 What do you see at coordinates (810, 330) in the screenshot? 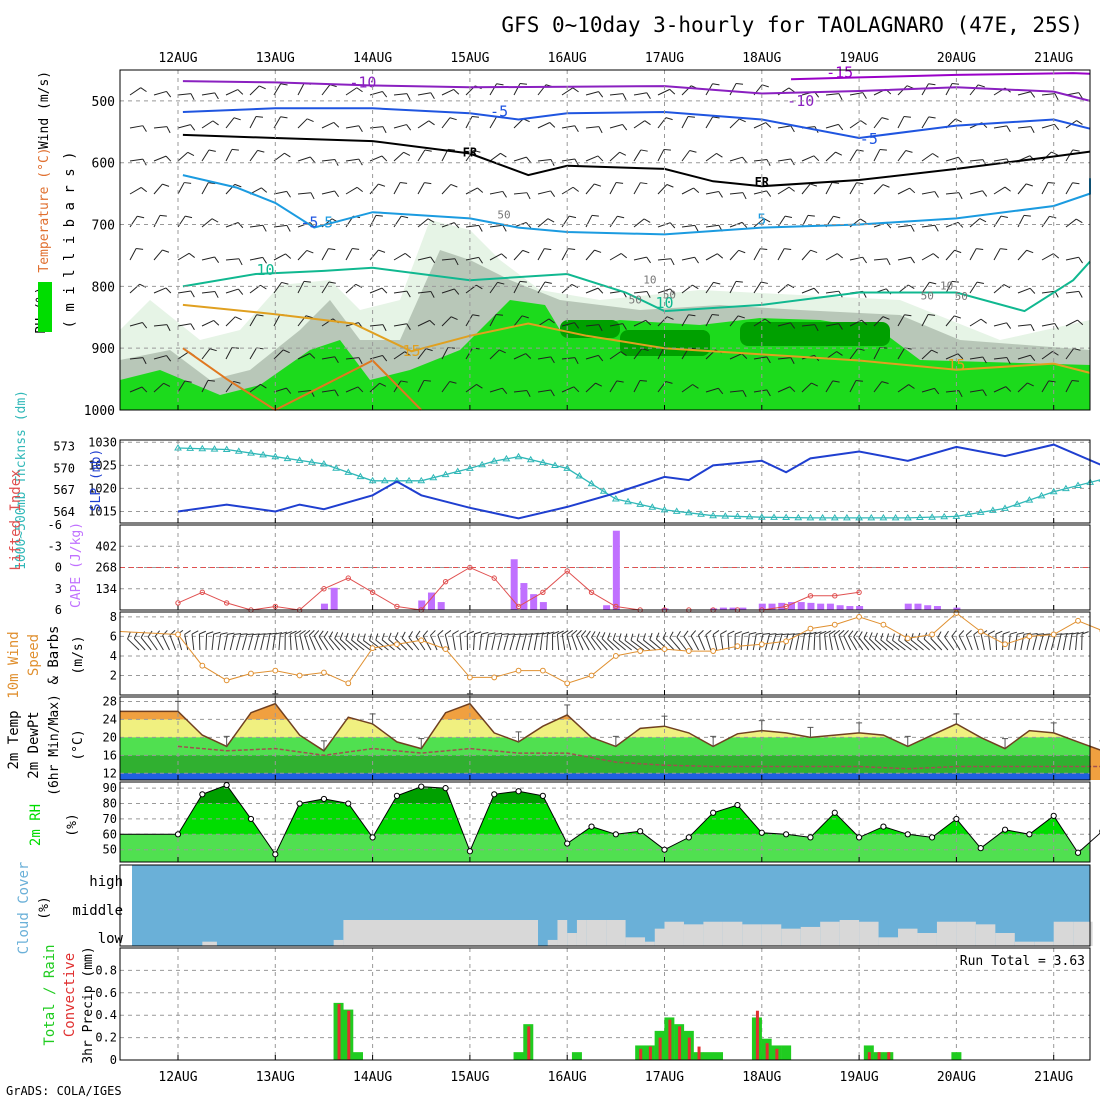
I see `rh-shade-core` at bounding box center [810, 330].